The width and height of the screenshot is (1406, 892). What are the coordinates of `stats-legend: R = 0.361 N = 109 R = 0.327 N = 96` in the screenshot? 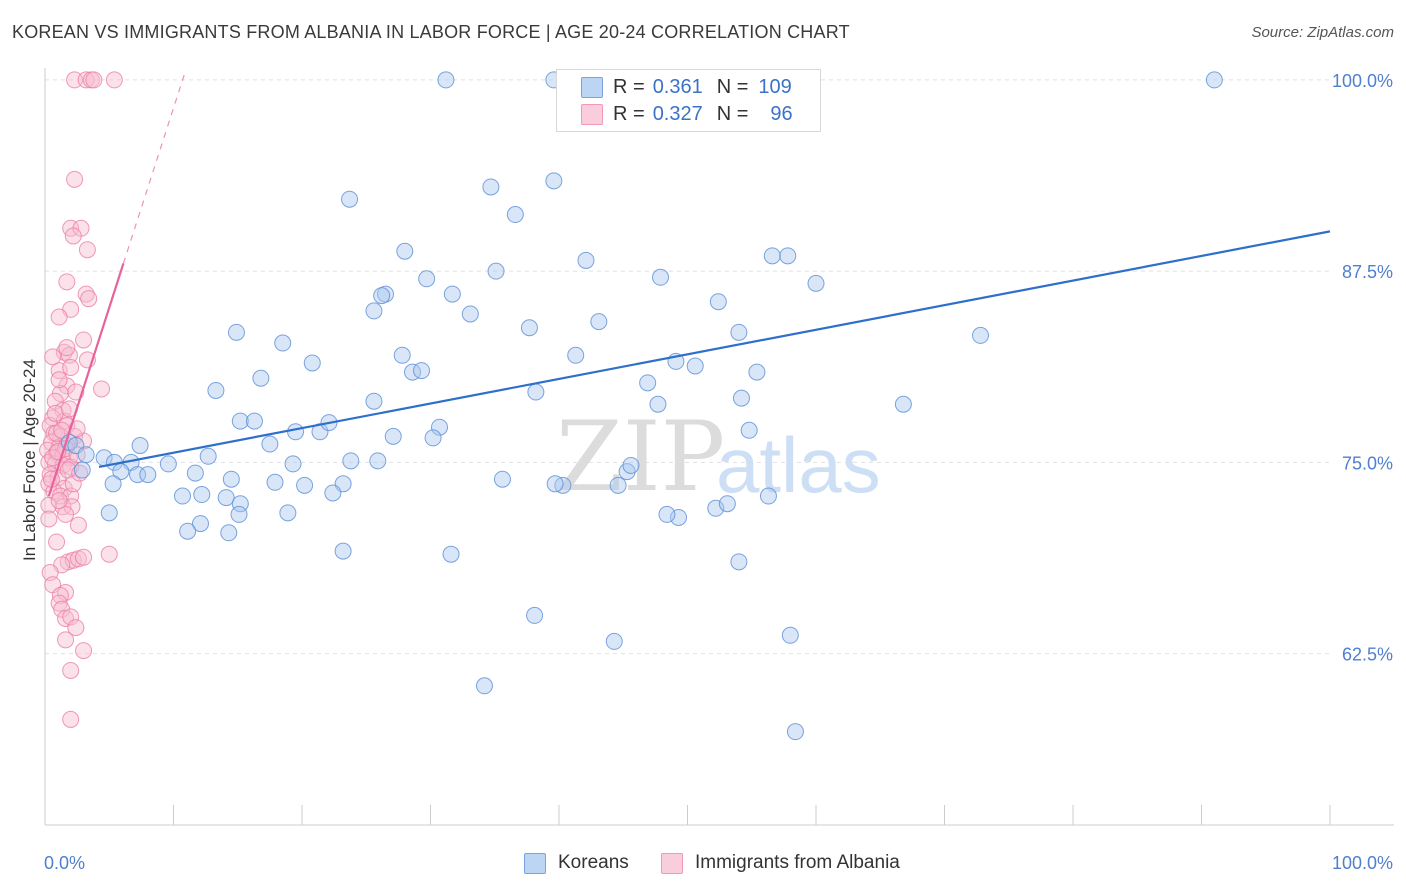 It's located at (688, 100).